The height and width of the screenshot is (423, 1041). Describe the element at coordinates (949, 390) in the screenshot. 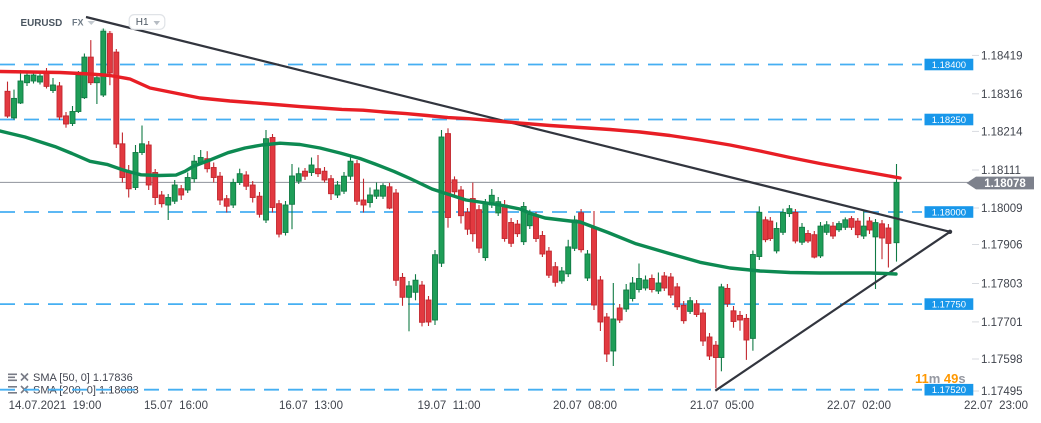

I see `svg-text: 1.17520` at that location.